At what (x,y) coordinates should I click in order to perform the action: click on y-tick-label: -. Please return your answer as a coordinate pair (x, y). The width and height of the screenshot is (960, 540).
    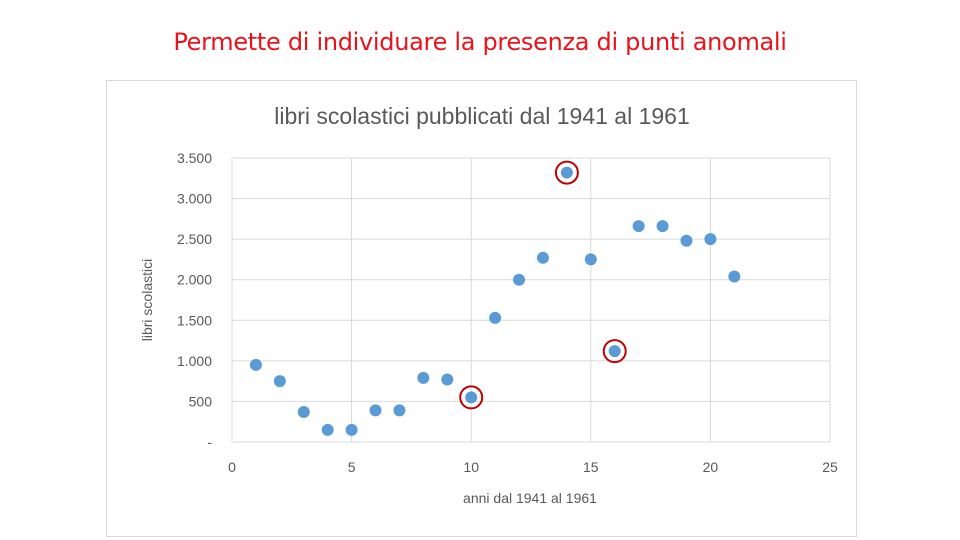
    Looking at the image, I should click on (209, 442).